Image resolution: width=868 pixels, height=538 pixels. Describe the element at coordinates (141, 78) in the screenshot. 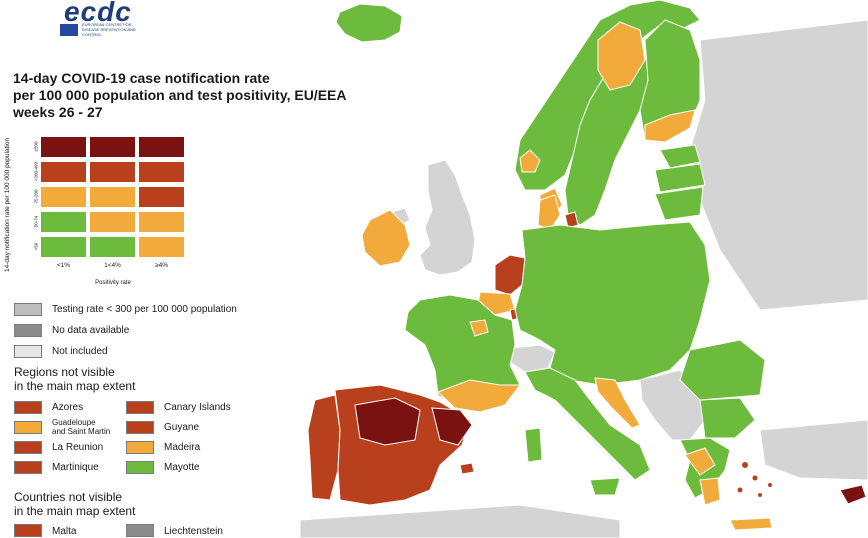

I see `title-line-1: 14-day COVID-19 case notification rate` at that location.